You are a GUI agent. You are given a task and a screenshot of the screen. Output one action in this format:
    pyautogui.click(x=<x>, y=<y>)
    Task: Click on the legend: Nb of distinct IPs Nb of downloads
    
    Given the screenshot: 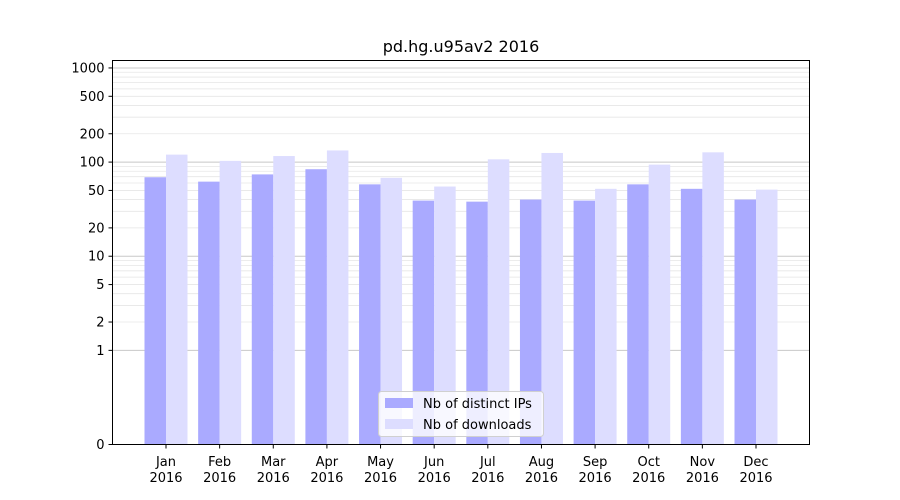 What is the action you would take?
    pyautogui.click(x=461, y=414)
    